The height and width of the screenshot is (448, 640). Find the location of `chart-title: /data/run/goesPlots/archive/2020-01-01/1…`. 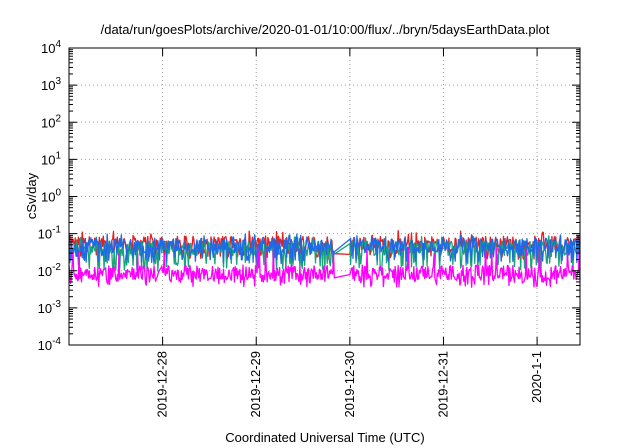

chart-title: /data/run/goesPlots/archive/2020-01-01/1… is located at coordinates (325, 29).